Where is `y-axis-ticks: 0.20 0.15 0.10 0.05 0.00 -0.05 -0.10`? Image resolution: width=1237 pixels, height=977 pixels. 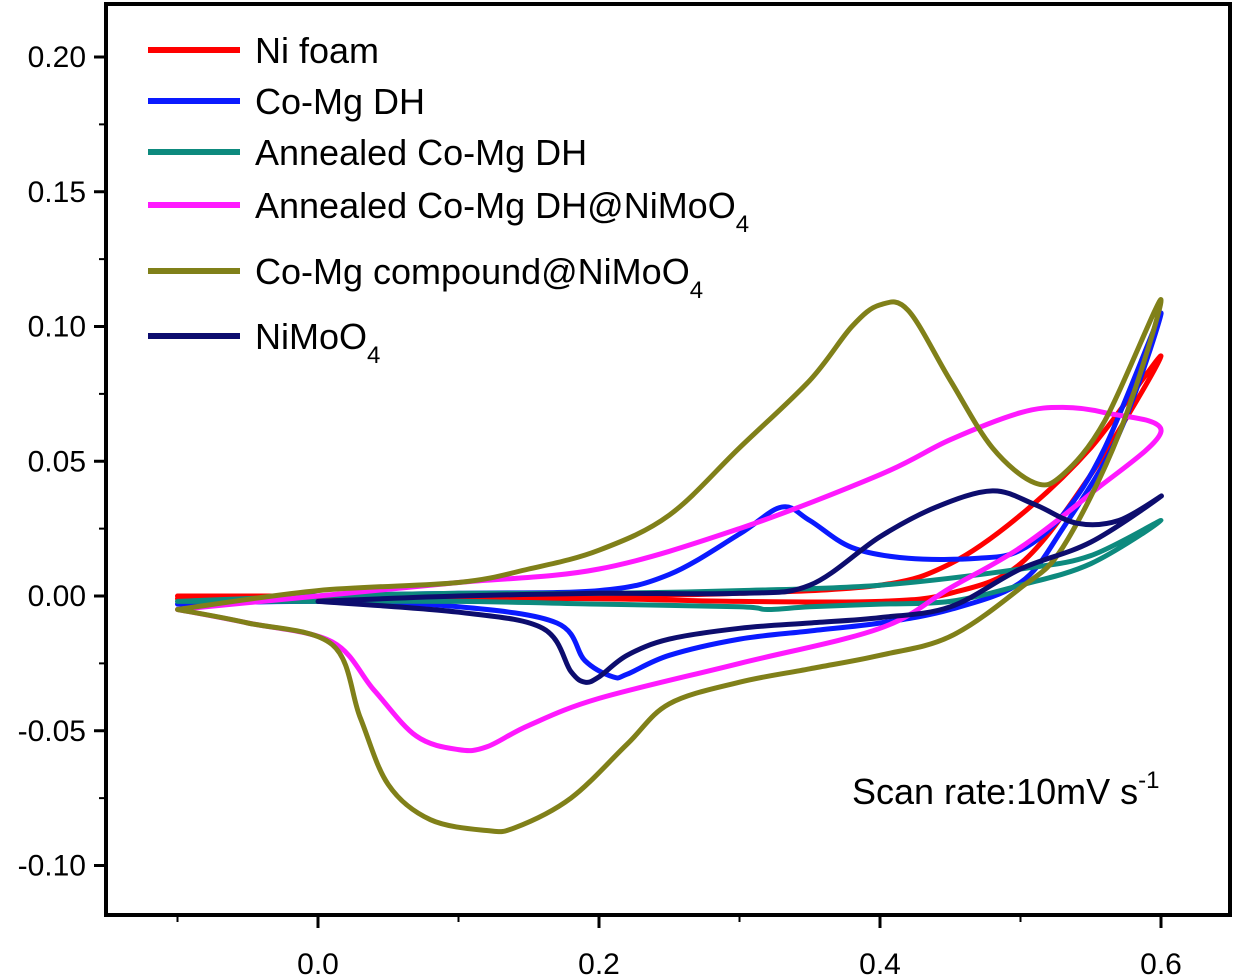 y-axis-ticks: 0.20 0.15 0.10 0.05 0.00 -0.05 -0.10 is located at coordinates (62, 462).